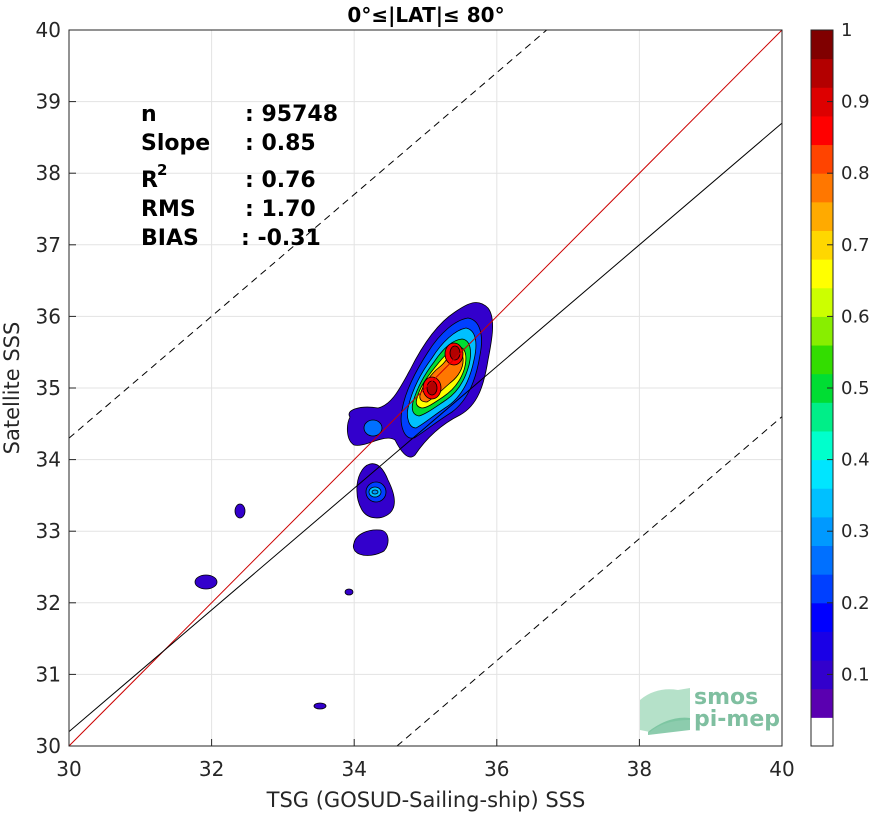 The image size is (874, 813). What do you see at coordinates (48, 603) in the screenshot?
I see `y-tick-label-2: 32` at bounding box center [48, 603].